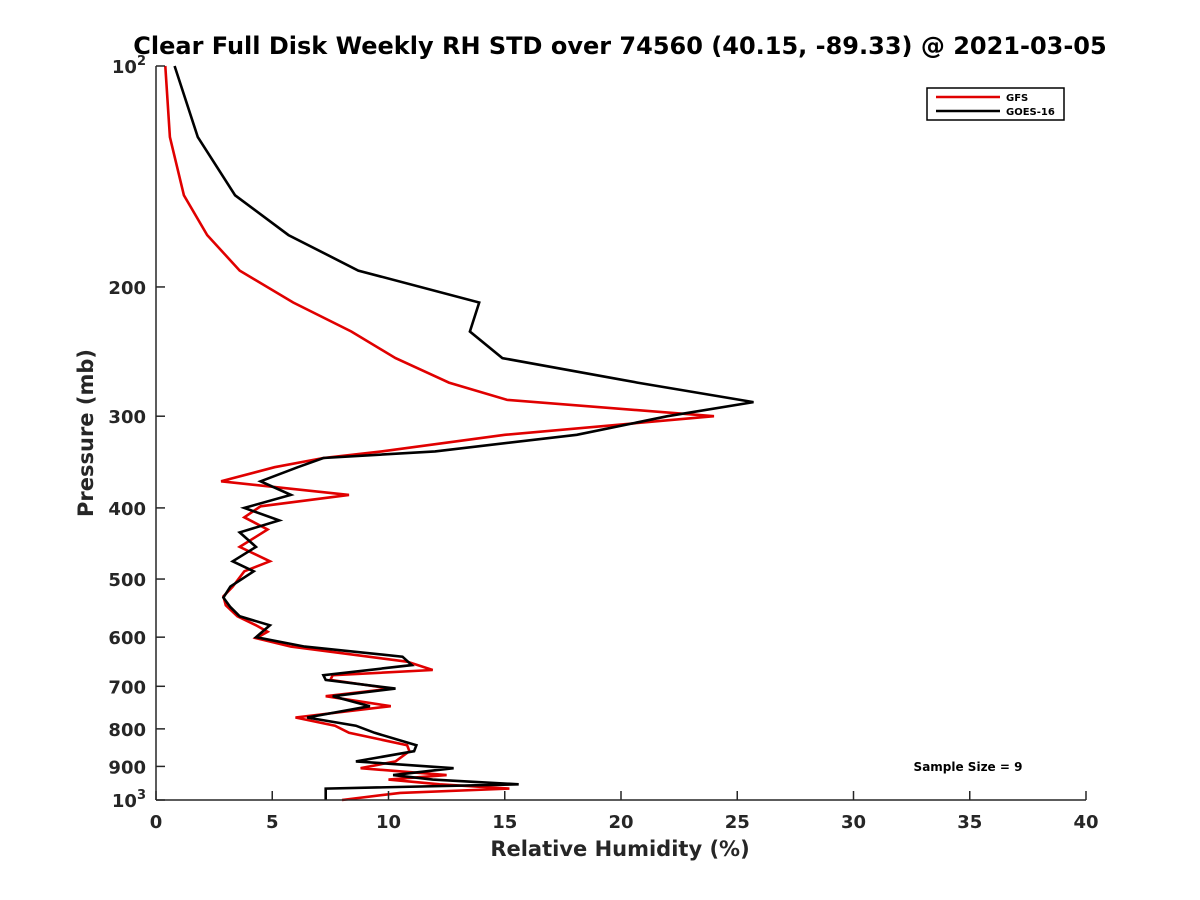 The height and width of the screenshot is (900, 1200). What do you see at coordinates (156, 822) in the screenshot?
I see `x-tick-label: 0` at bounding box center [156, 822].